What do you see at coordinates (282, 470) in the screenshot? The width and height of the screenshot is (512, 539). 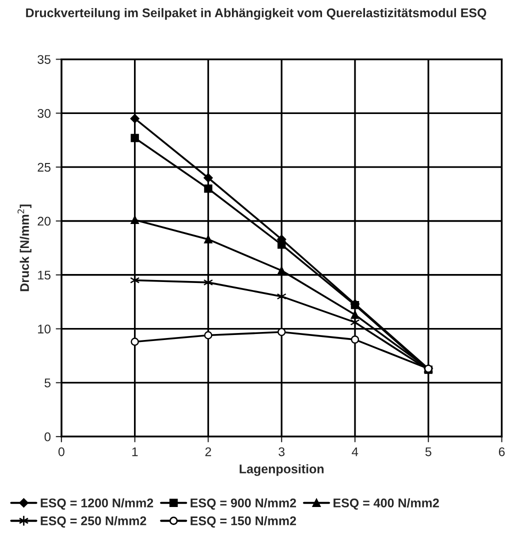 I see `x-axis-title: Lagenposition` at bounding box center [282, 470].